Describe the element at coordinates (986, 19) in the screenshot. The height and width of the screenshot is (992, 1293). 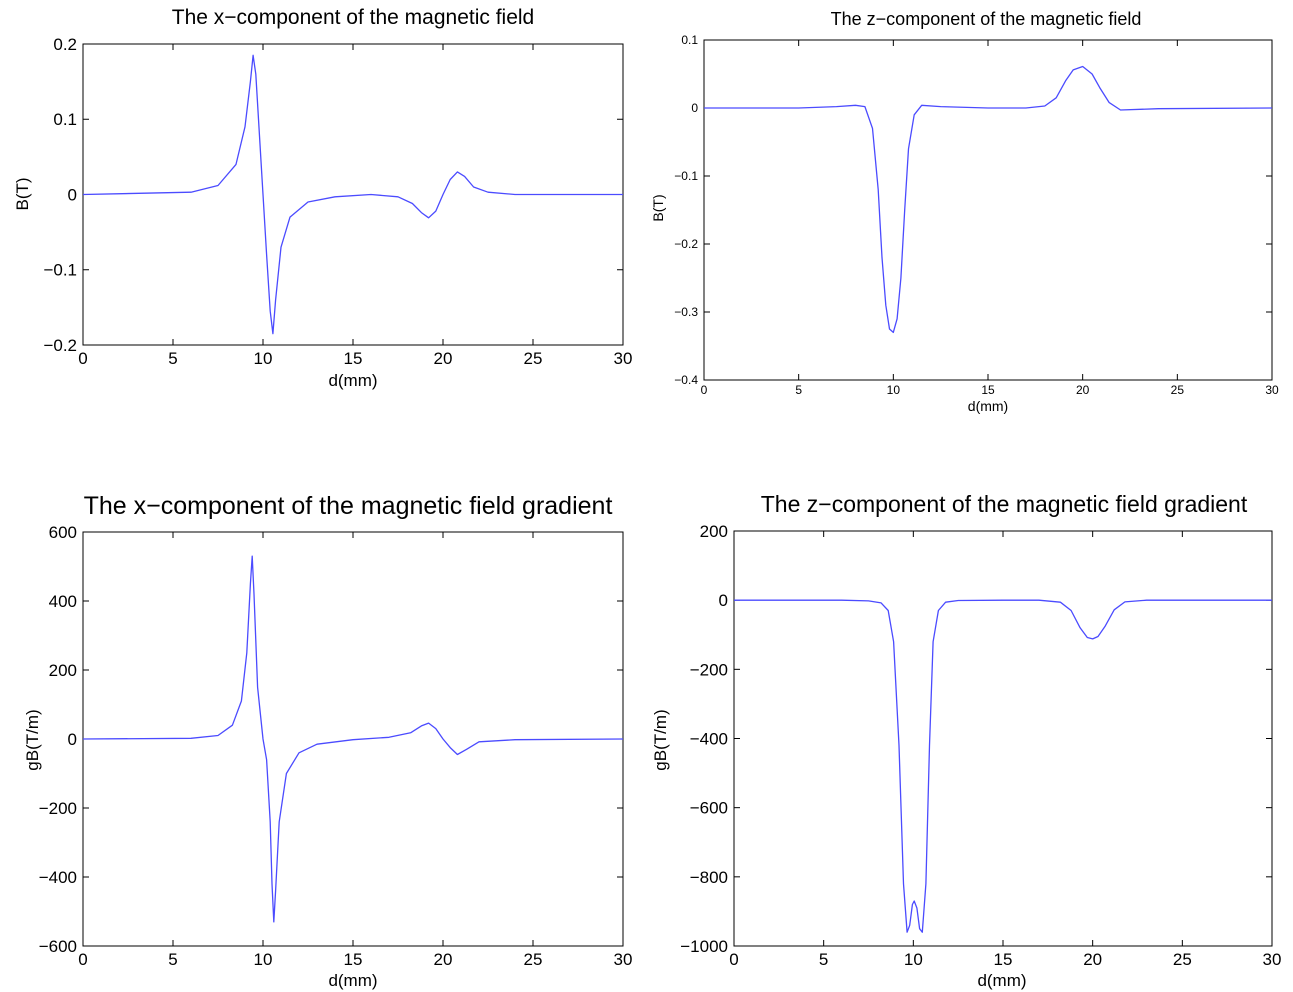
I see `chart-title: The z−component of the magnetic field` at that location.